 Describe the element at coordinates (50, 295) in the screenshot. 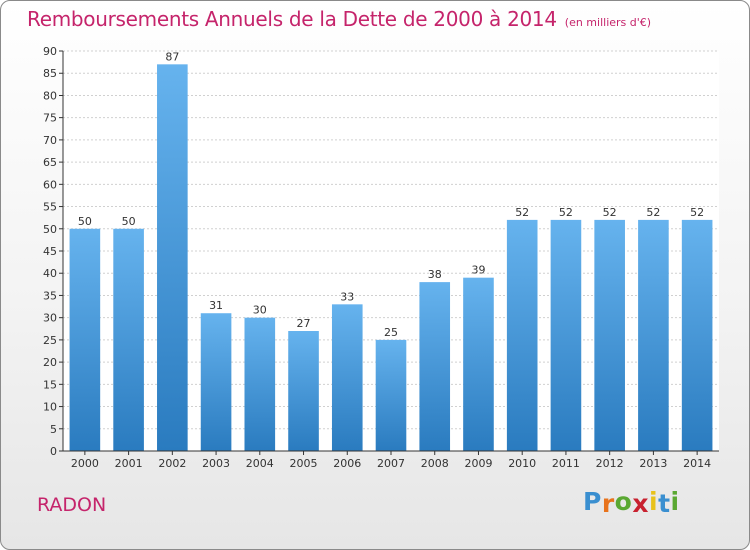

I see `y-tick-label: 35` at that location.